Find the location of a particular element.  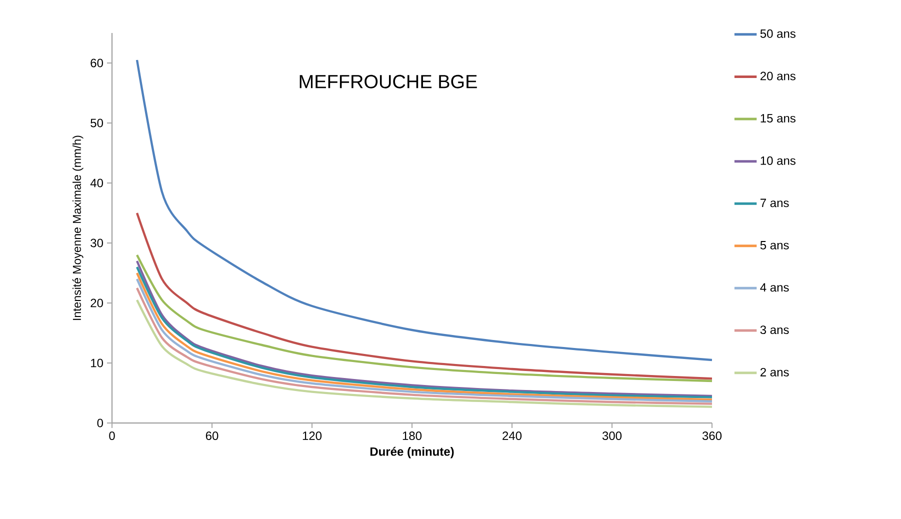

x-tick-label: 120 is located at coordinates (312, 436).